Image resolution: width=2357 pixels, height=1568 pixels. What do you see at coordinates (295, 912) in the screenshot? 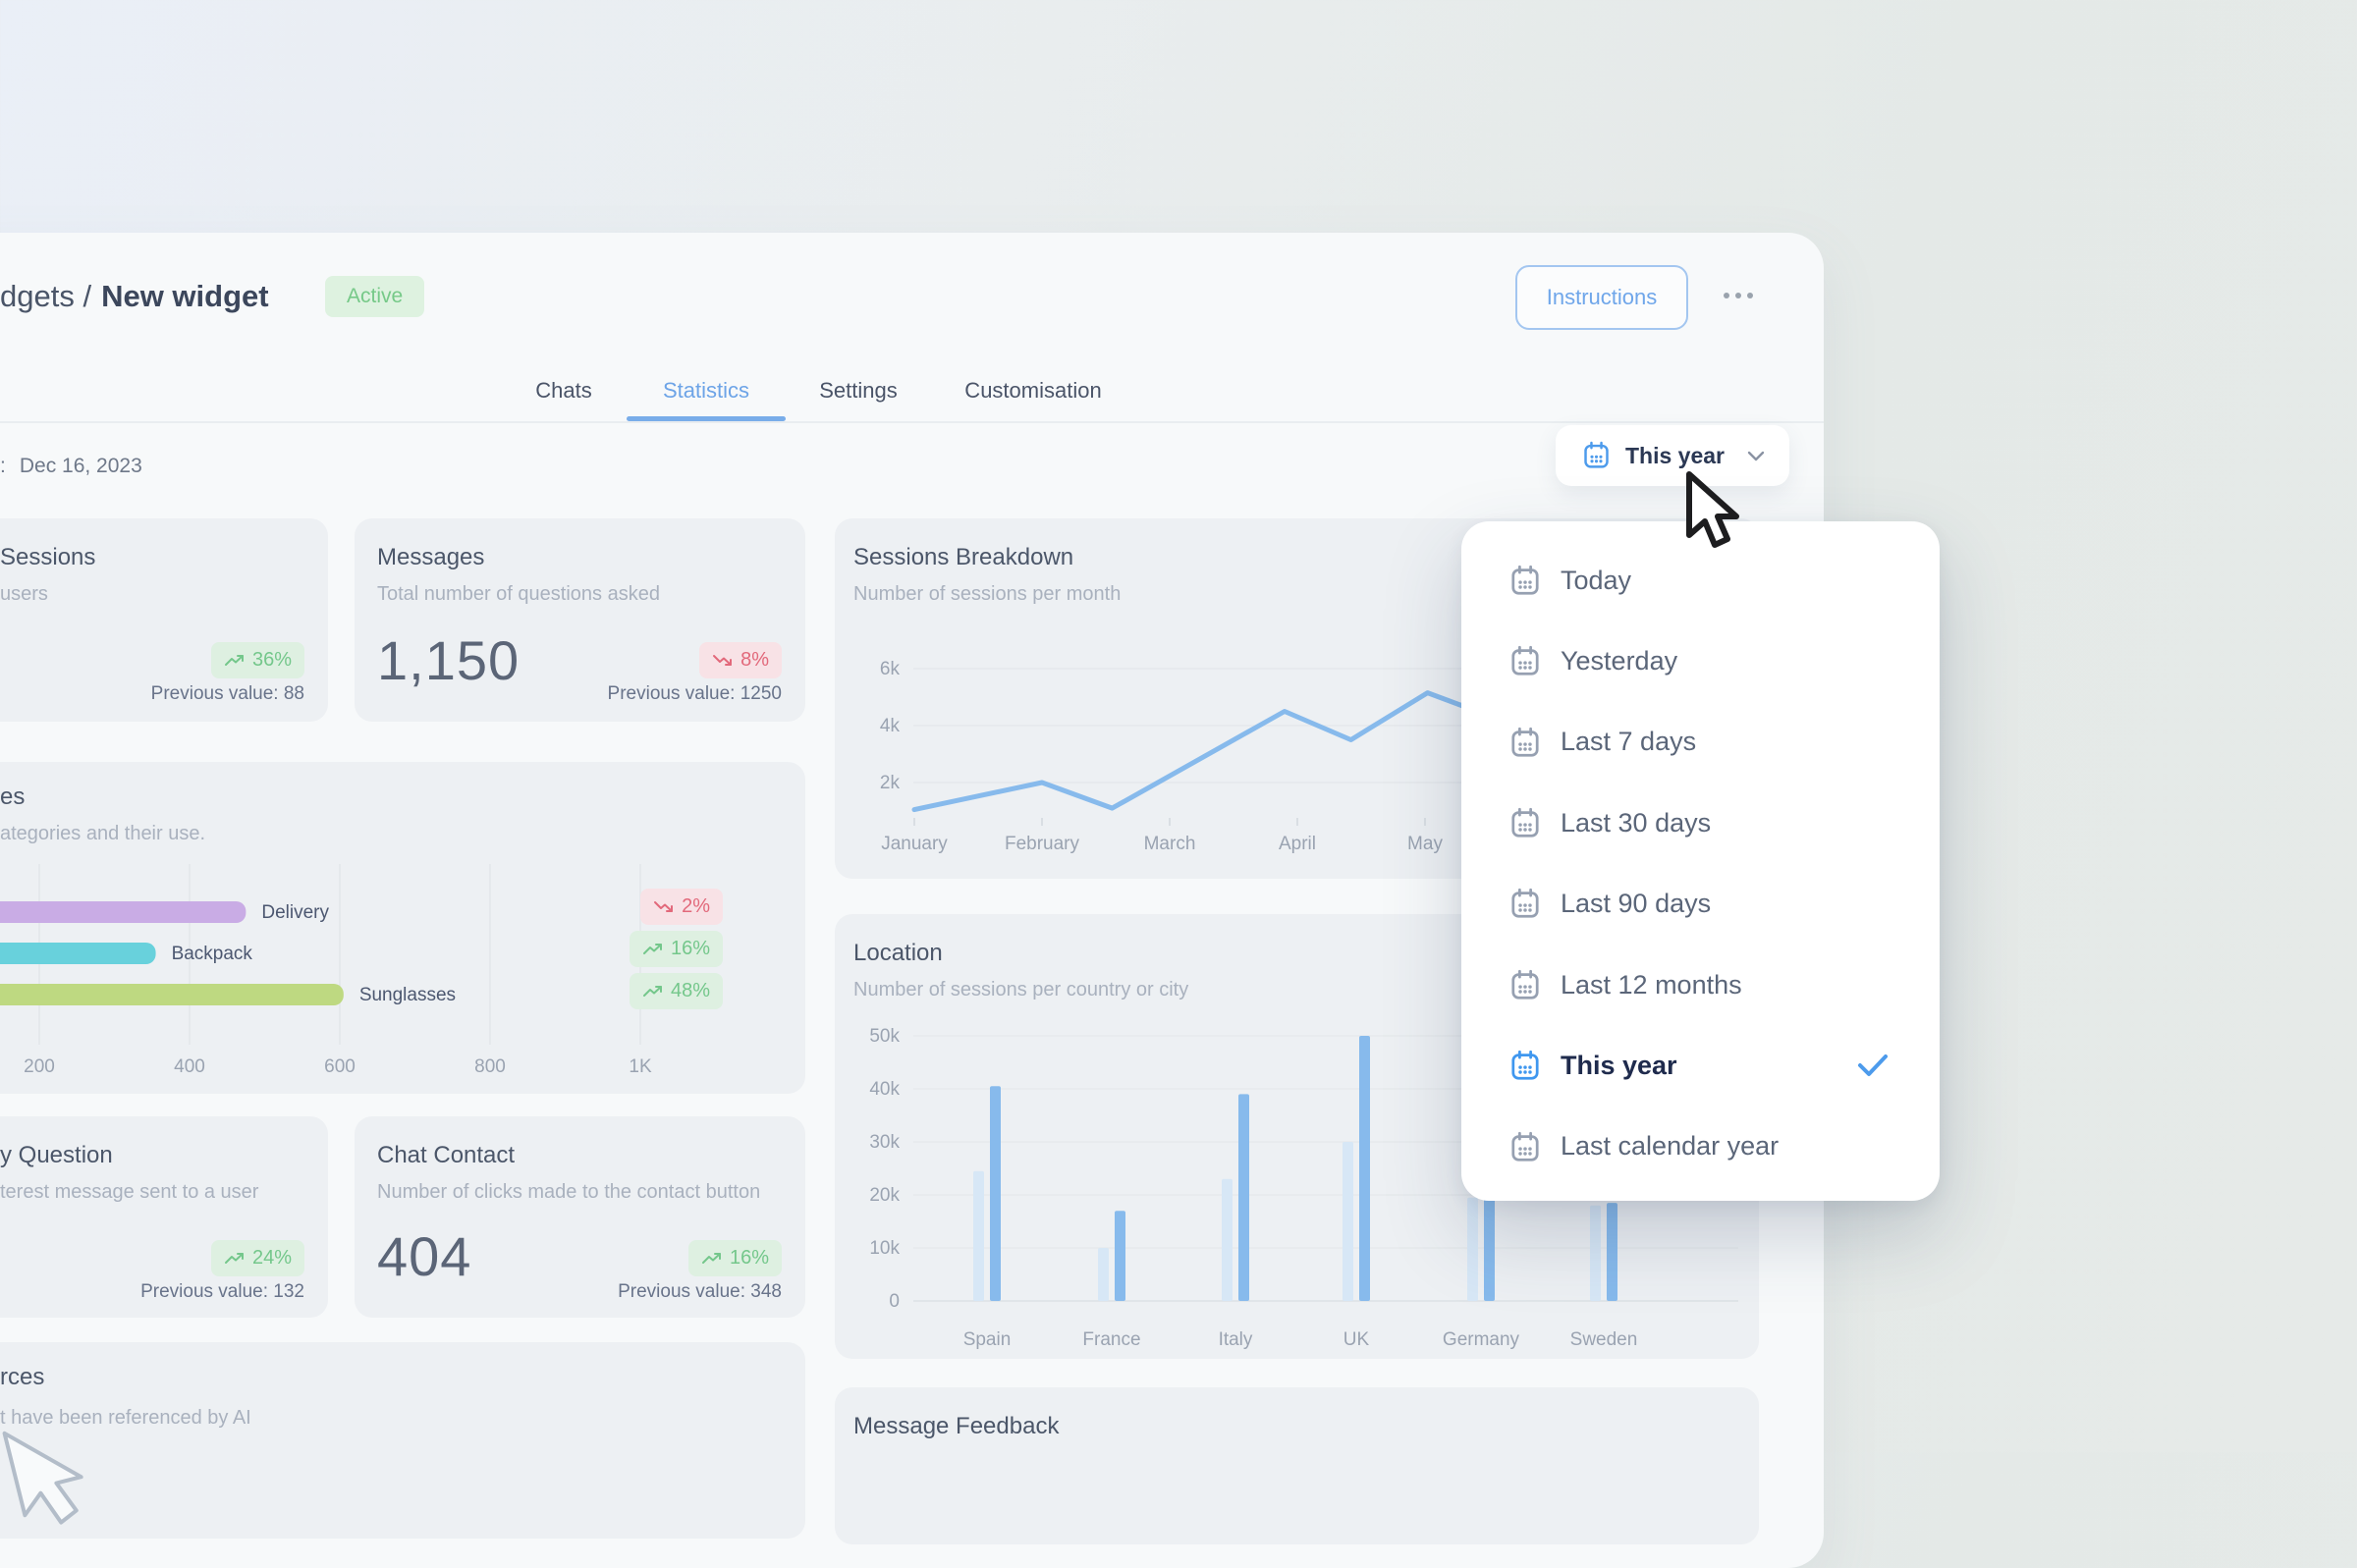
I see `svg-text: Delivery` at bounding box center [295, 912].